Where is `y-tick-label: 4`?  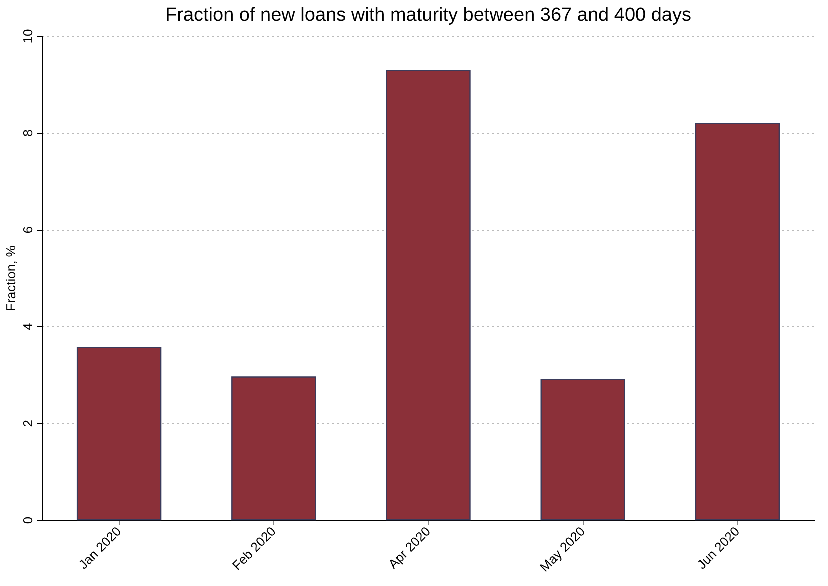 y-tick-label: 4 is located at coordinates (28, 327).